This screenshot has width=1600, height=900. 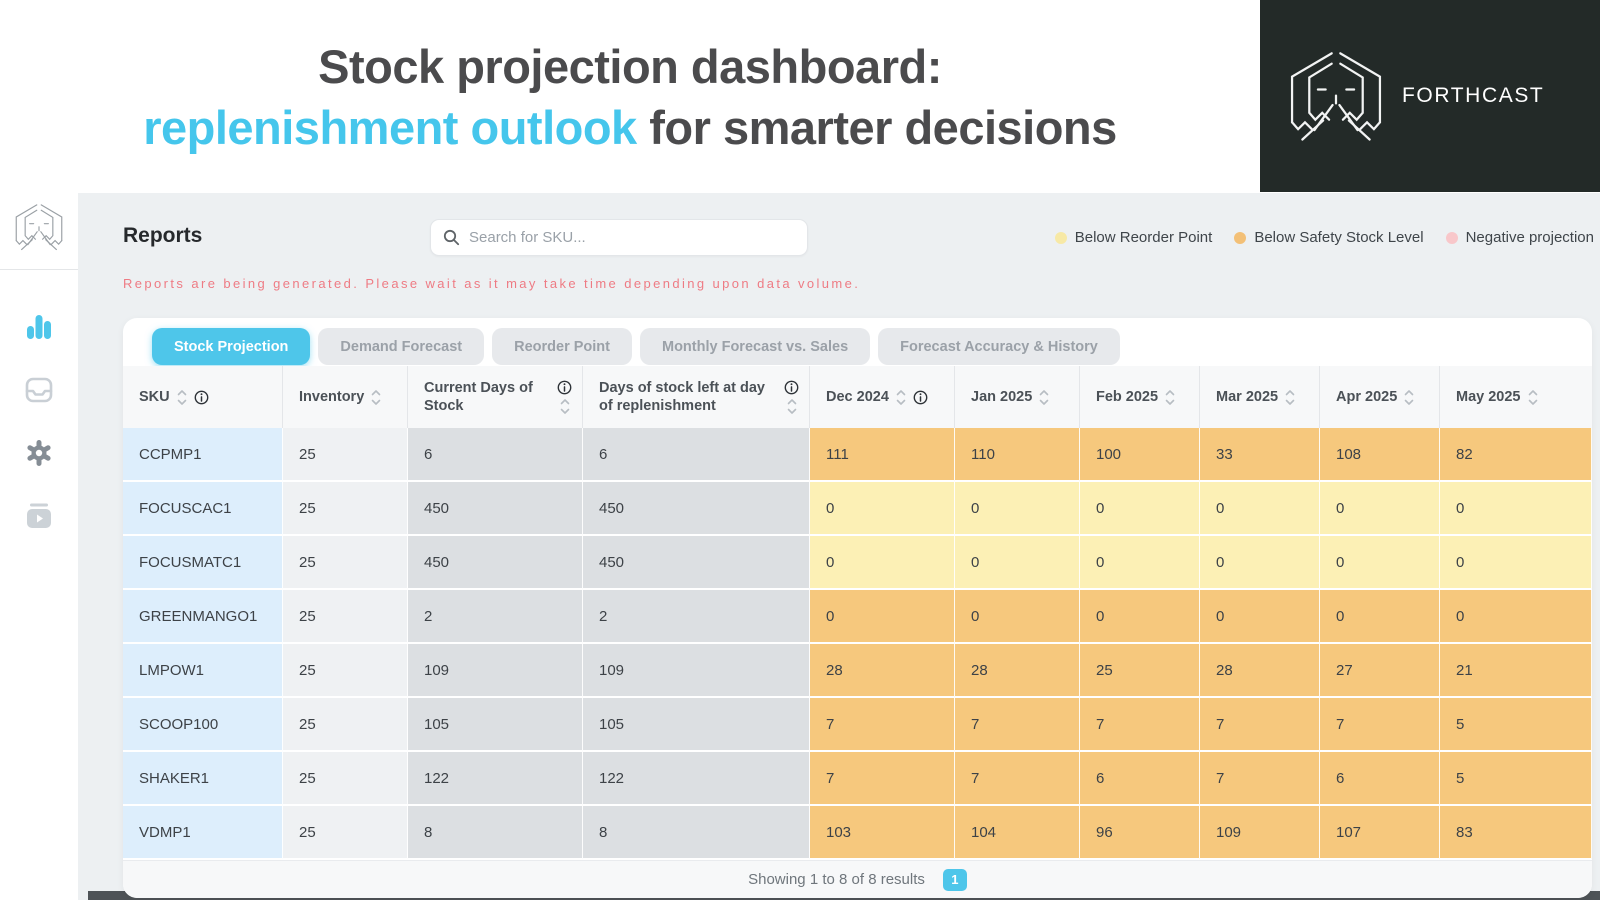 I want to click on cell-current-days: 105, so click(x=495, y=725).